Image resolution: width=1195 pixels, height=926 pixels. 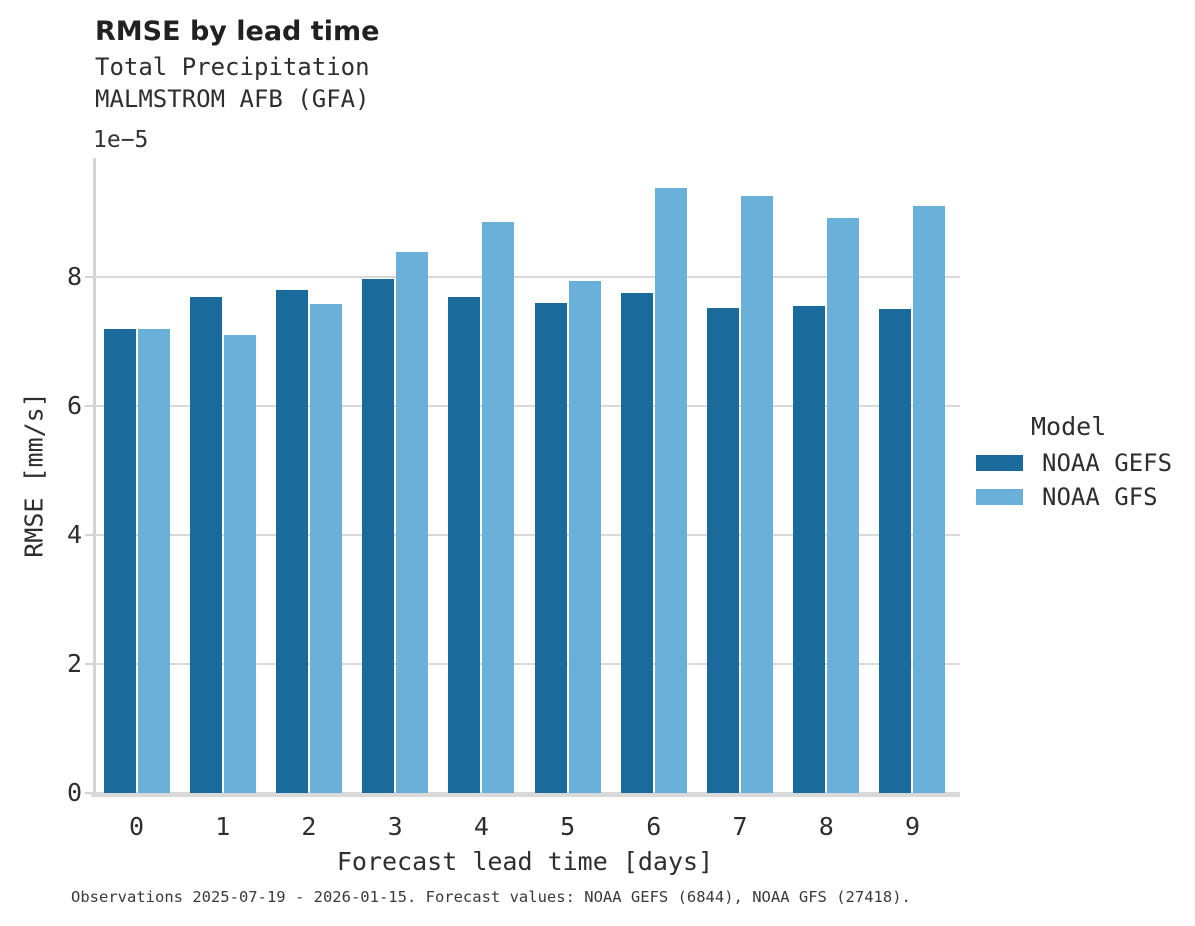 What do you see at coordinates (525, 861) in the screenshot?
I see `x-axis-label: Forecast lead time [days]` at bounding box center [525, 861].